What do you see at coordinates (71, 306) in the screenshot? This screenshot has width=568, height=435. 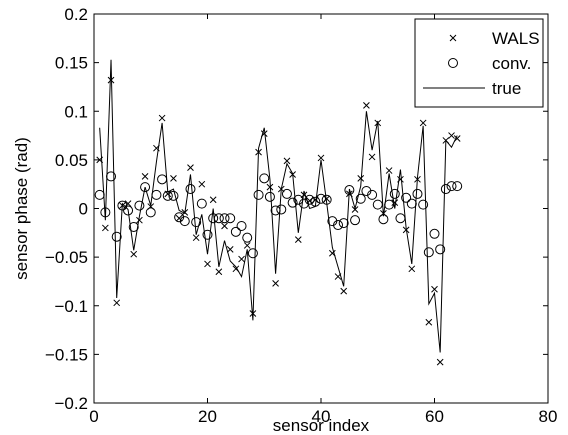 I see `y-tick-label: −0.1` at bounding box center [71, 306].